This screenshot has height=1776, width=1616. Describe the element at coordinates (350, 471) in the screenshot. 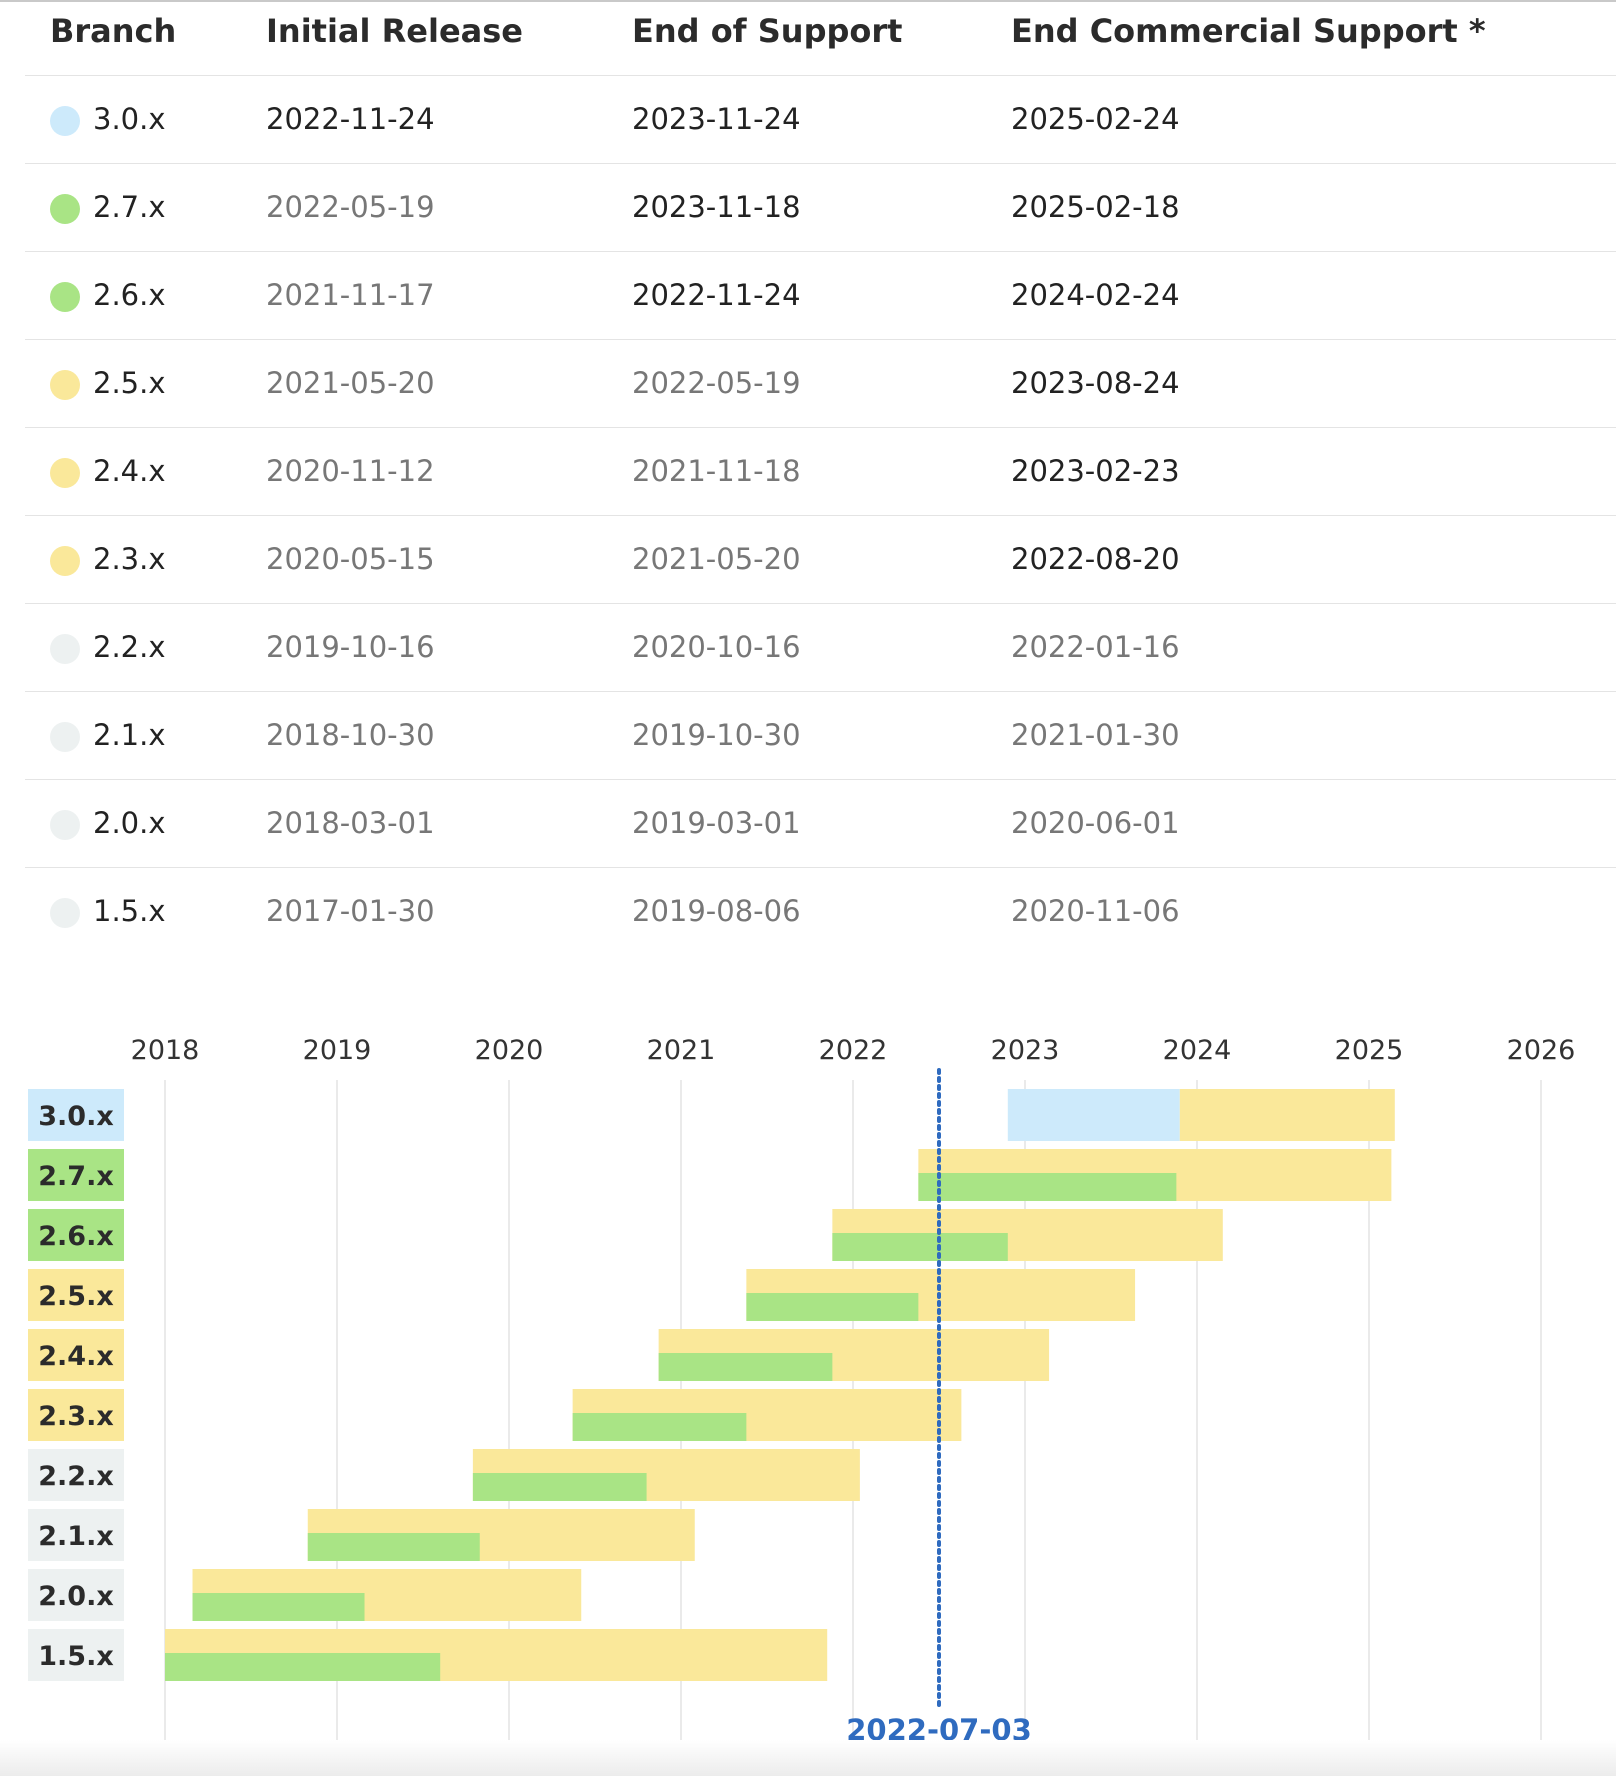

I see `initial-release-cell: 2020-11-12` at that location.